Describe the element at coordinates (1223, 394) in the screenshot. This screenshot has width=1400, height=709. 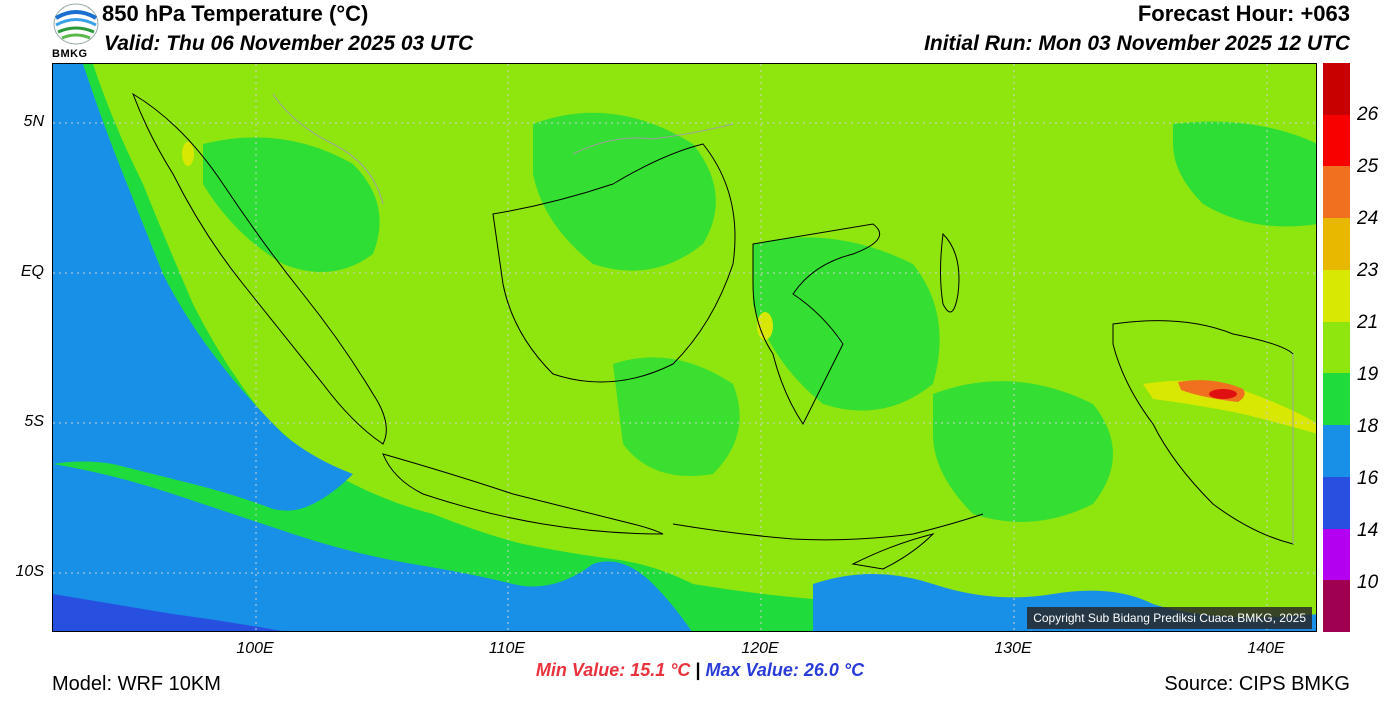
I see `hot-spot-papua` at that location.